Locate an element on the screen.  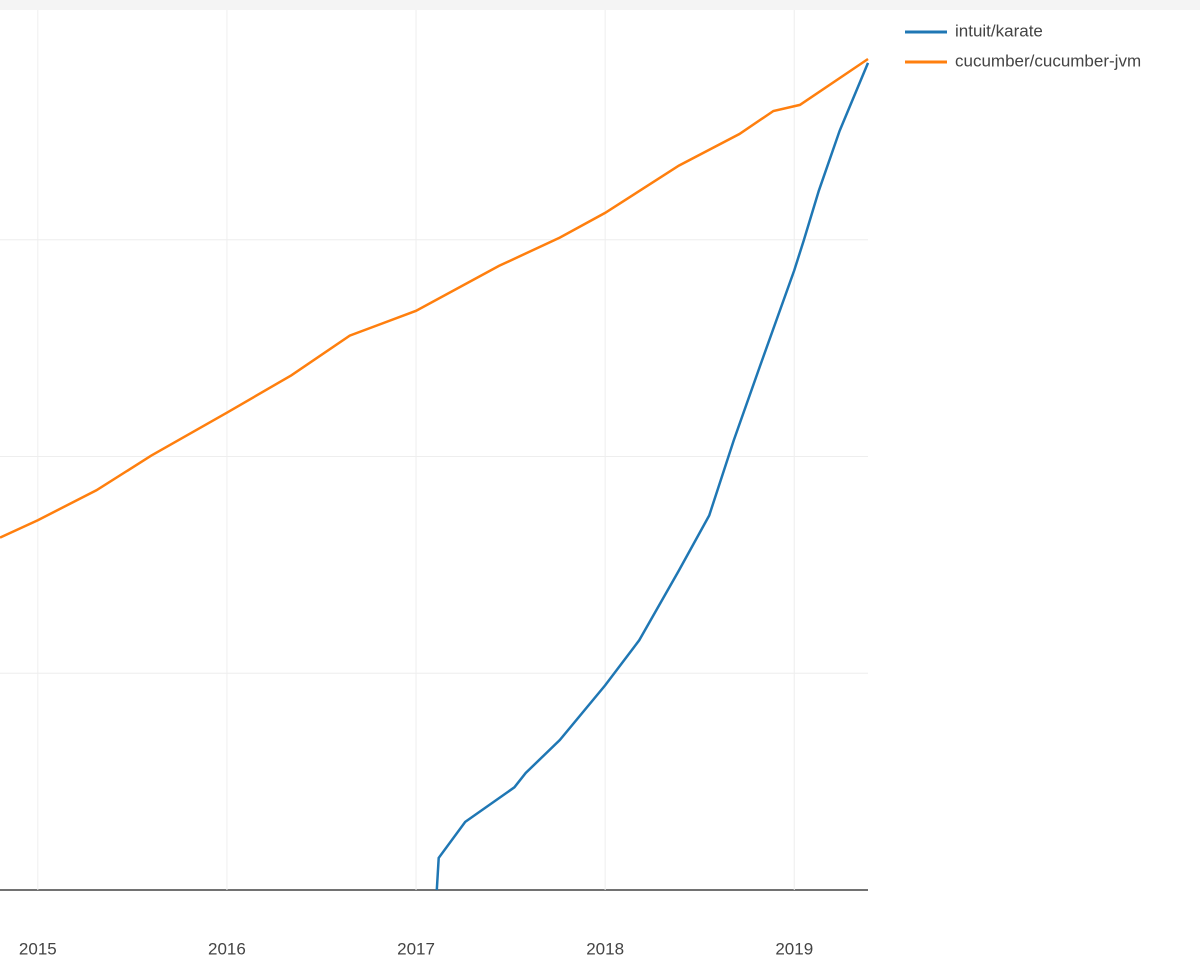
x-tick-label: 2015 is located at coordinates (38, 948).